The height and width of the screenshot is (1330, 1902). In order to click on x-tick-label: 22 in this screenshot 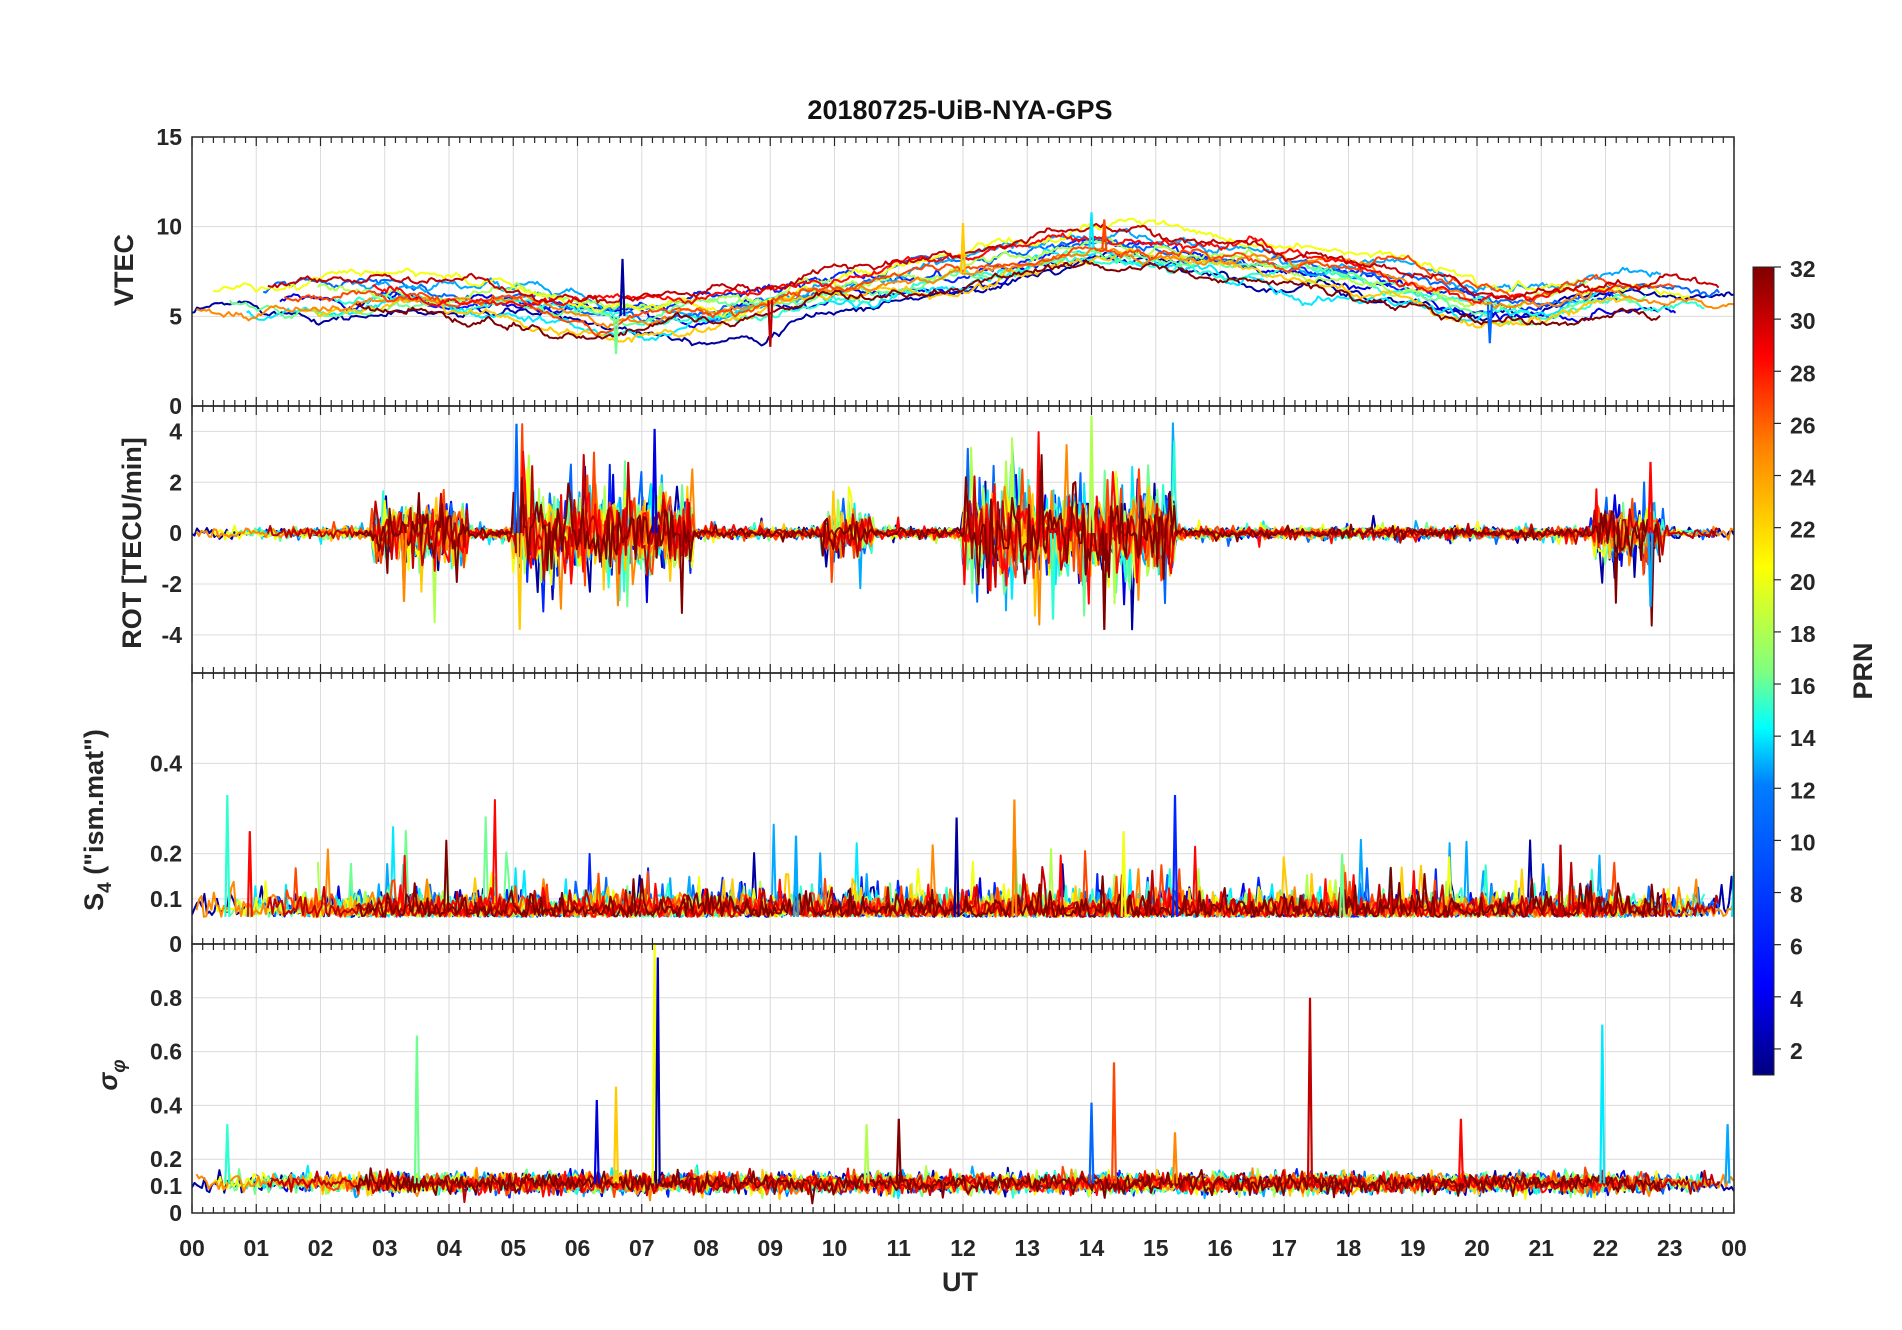, I will do `click(1606, 1248)`.